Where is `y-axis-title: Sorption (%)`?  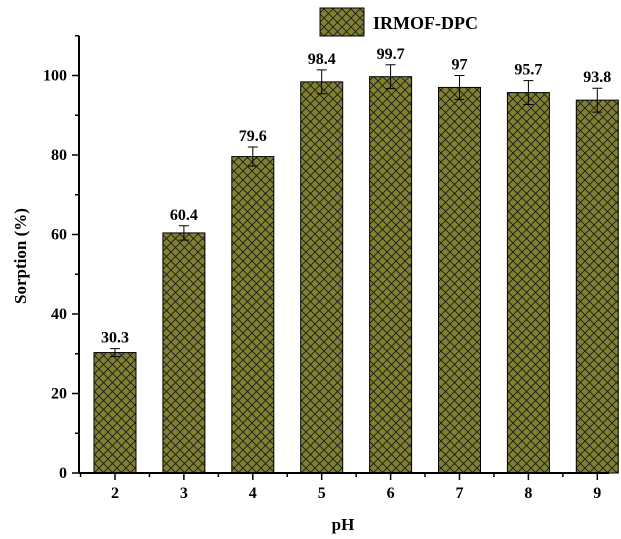 y-axis-title: Sorption (%) is located at coordinates (20, 256).